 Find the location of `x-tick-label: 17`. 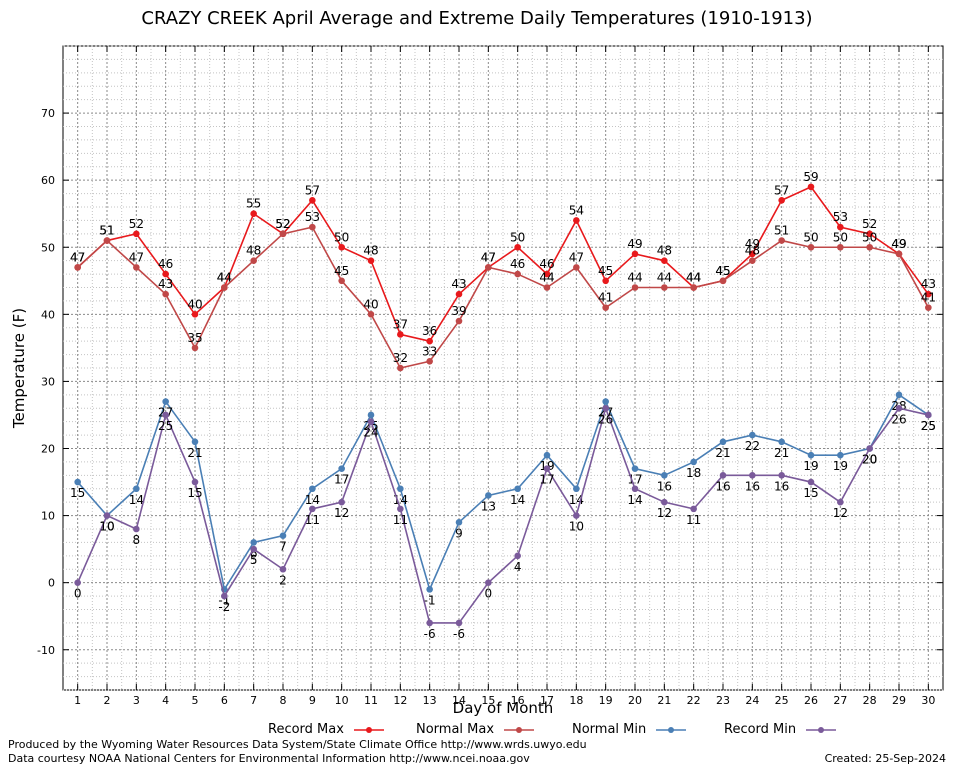

x-tick-label: 17 is located at coordinates (547, 700).